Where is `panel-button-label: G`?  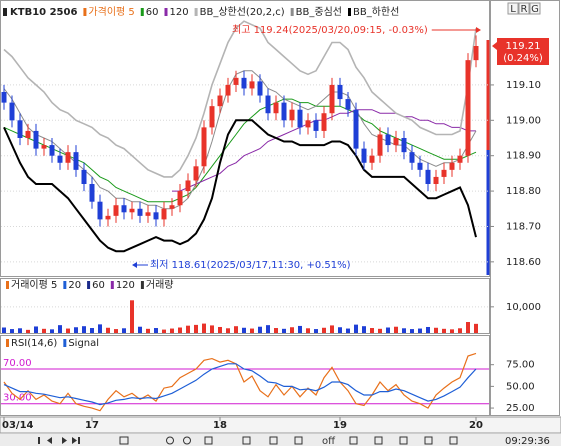
panel-button-label: G is located at coordinates (535, 9).